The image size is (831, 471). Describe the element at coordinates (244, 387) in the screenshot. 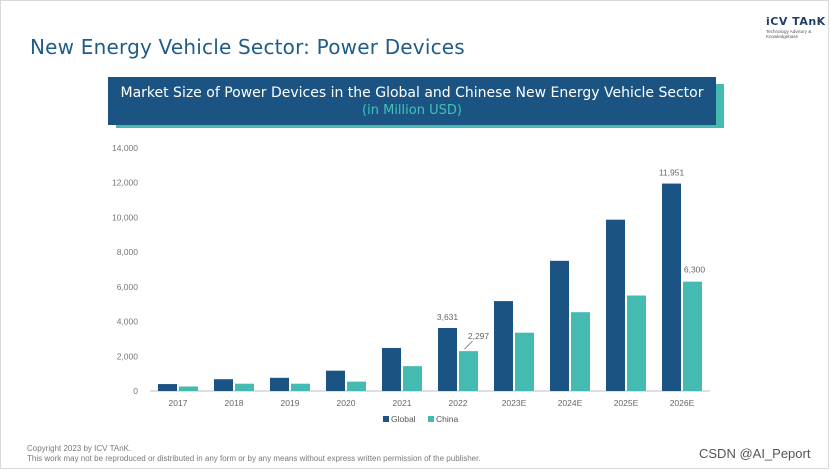

I see `bar-china-2018` at that location.